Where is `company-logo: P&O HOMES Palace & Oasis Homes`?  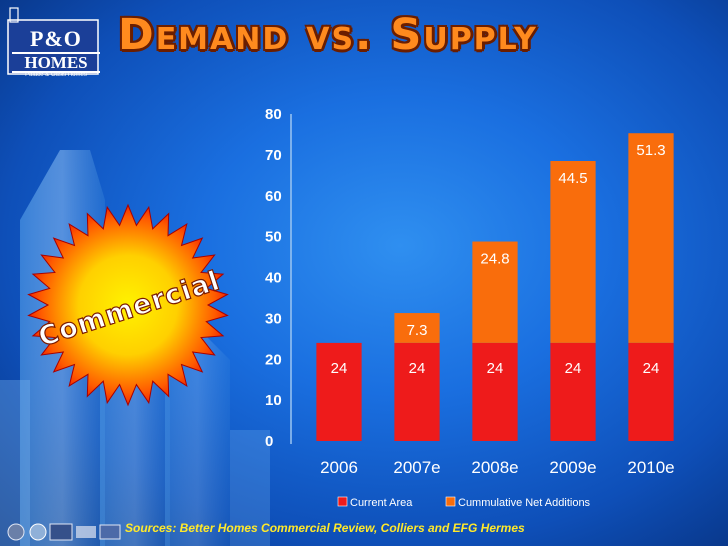 company-logo: P&O HOMES Palace & Oasis Homes is located at coordinates (53, 42).